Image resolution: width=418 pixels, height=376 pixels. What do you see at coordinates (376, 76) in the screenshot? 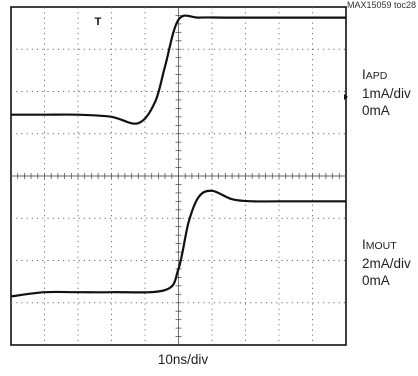
I see `label-iapd-sub: APD` at bounding box center [376, 76].